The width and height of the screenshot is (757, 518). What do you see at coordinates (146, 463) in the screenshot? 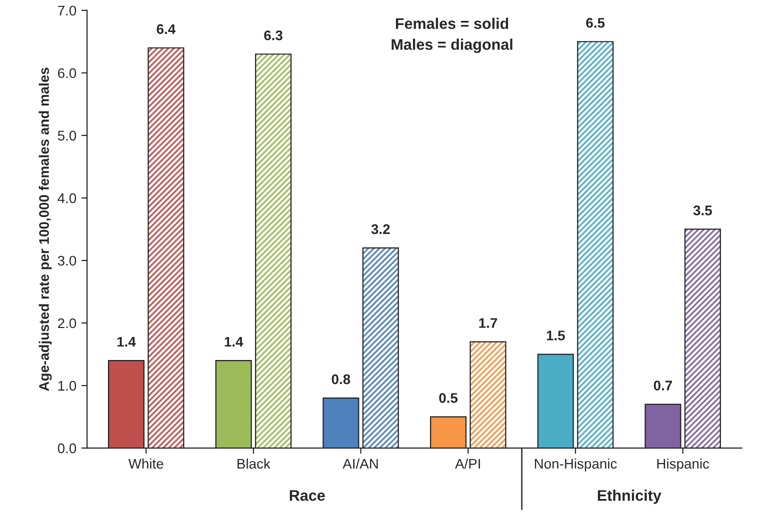
I see `x-tick-label: White` at bounding box center [146, 463].